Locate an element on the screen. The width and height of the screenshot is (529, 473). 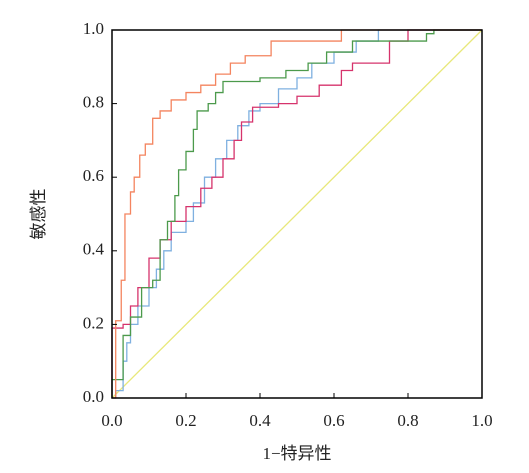
y-tick-label: 0.4 is located at coordinates (94, 249).